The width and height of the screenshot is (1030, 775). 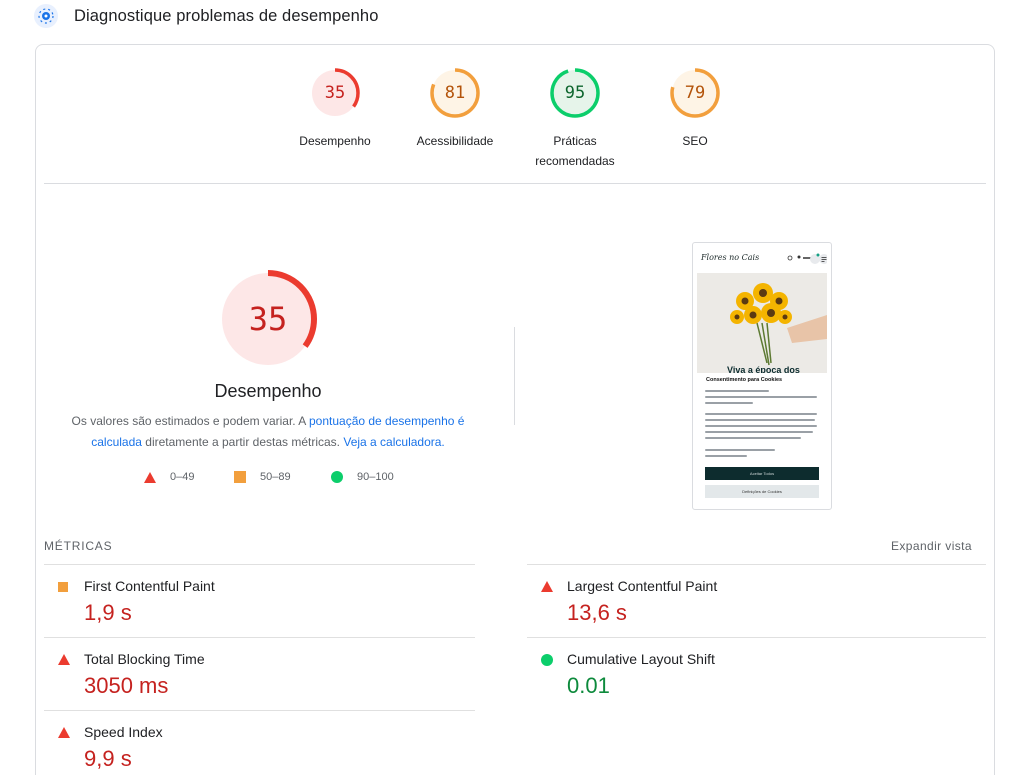 I want to click on gauge-ring-best-practices, so click(x=575, y=93).